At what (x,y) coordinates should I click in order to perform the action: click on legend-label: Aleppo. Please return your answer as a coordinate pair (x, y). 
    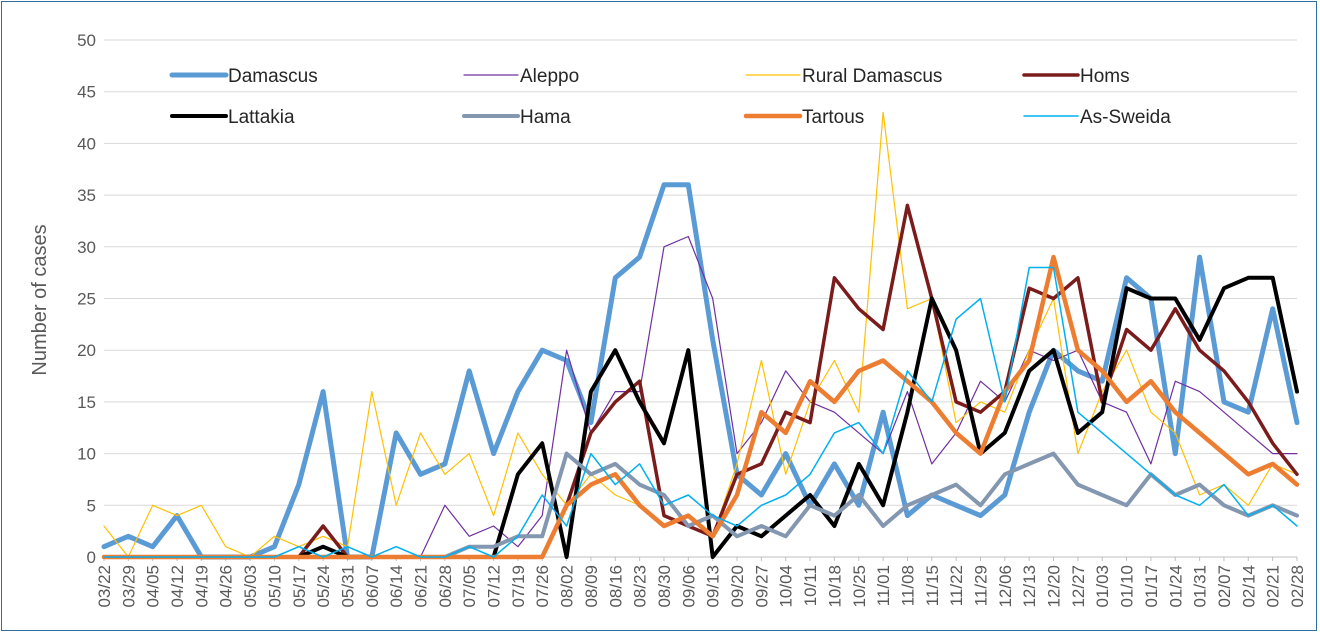
    Looking at the image, I should click on (549, 76).